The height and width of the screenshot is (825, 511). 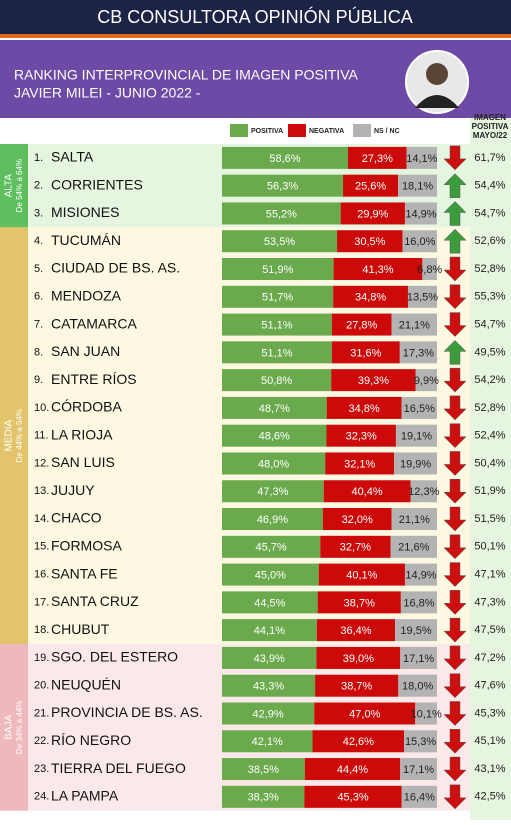 I want to click on previous-value: 51,5%, so click(x=489, y=519).